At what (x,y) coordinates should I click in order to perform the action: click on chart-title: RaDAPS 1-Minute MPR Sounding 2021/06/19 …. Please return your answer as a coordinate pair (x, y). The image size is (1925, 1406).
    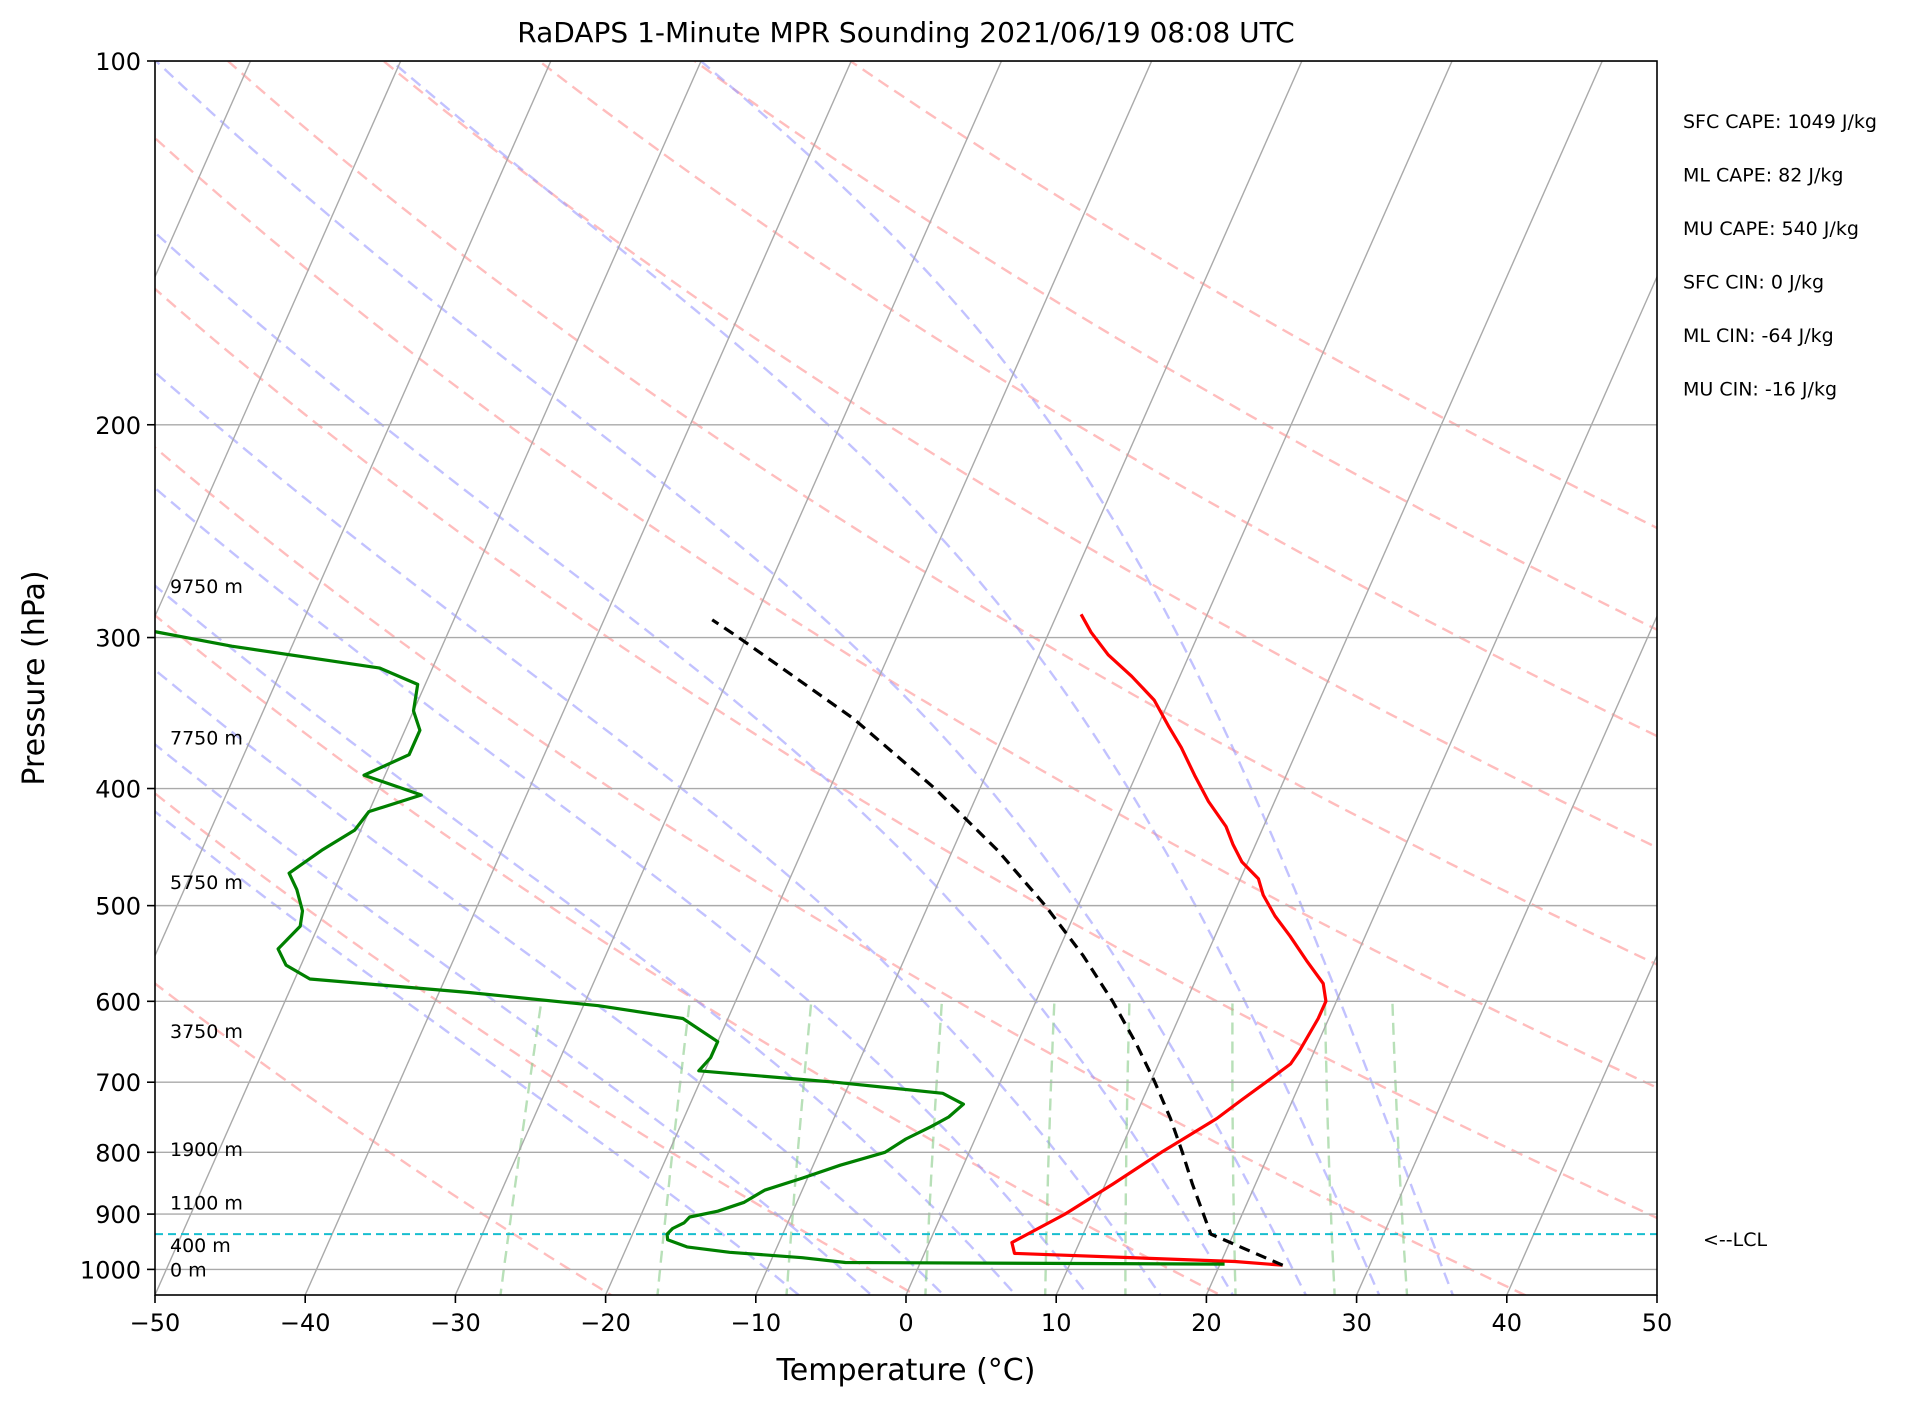
    Looking at the image, I should click on (905, 32).